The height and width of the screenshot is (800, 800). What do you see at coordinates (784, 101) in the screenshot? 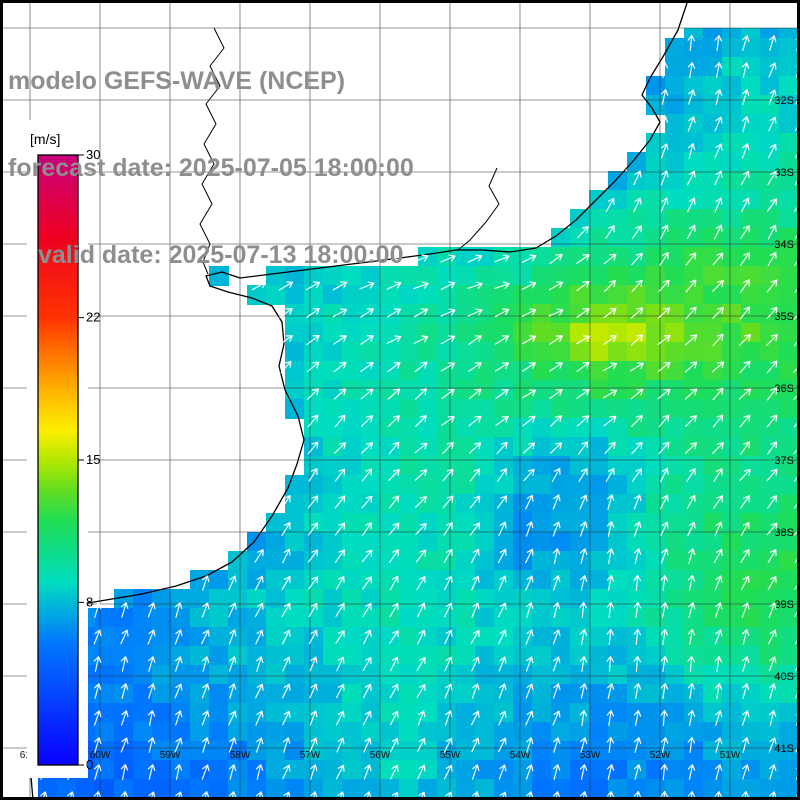
I see `lat-label: 32S` at bounding box center [784, 101].